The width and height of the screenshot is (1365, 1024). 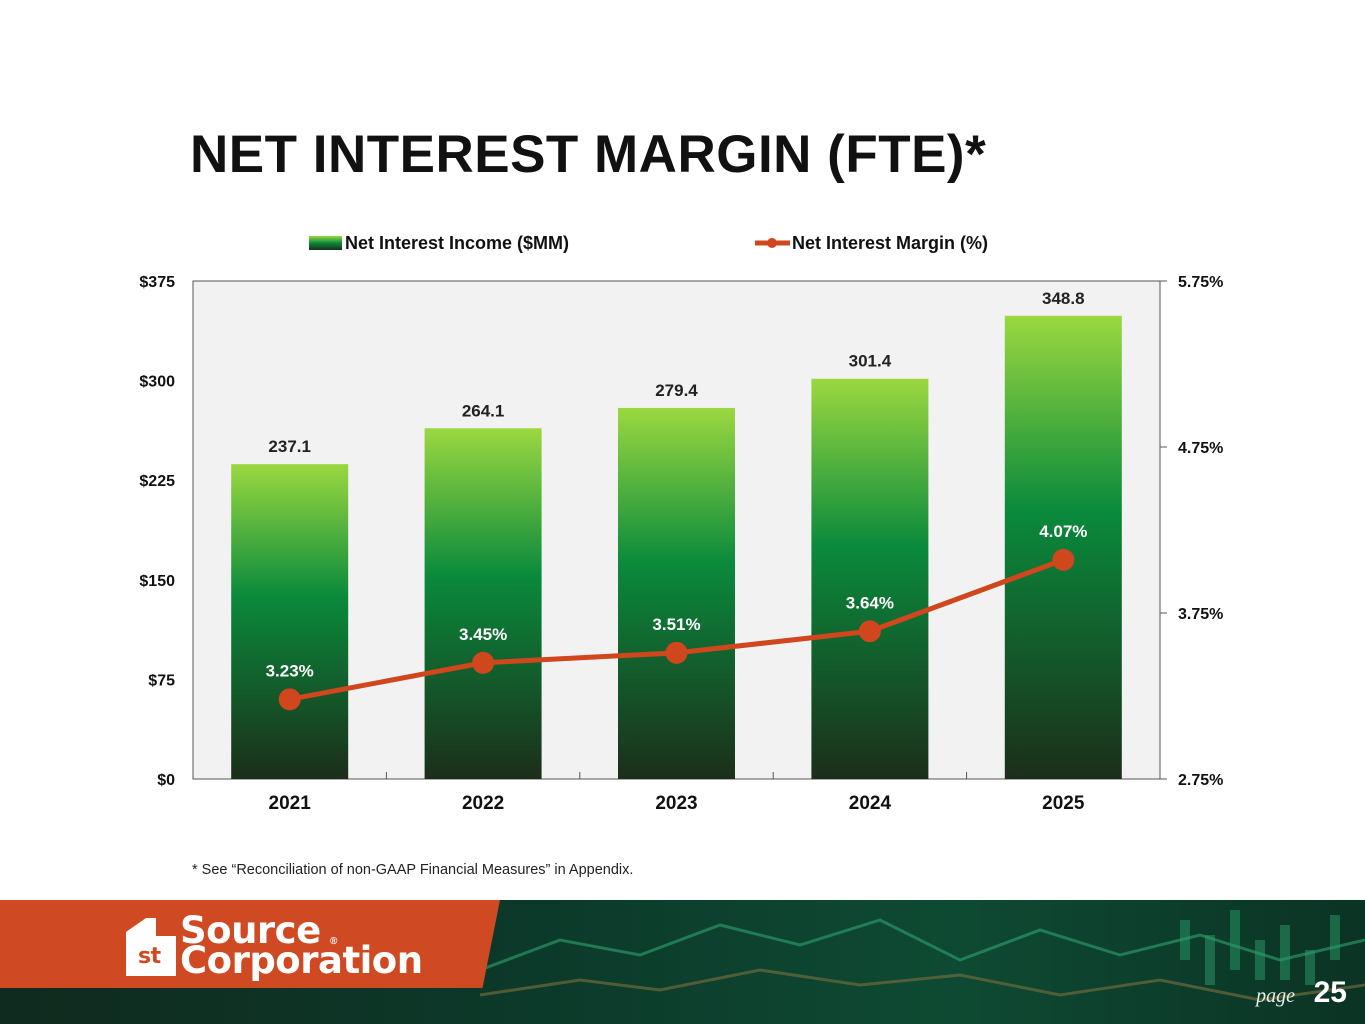 What do you see at coordinates (483, 803) in the screenshot?
I see `x-tick-label: 2022` at bounding box center [483, 803].